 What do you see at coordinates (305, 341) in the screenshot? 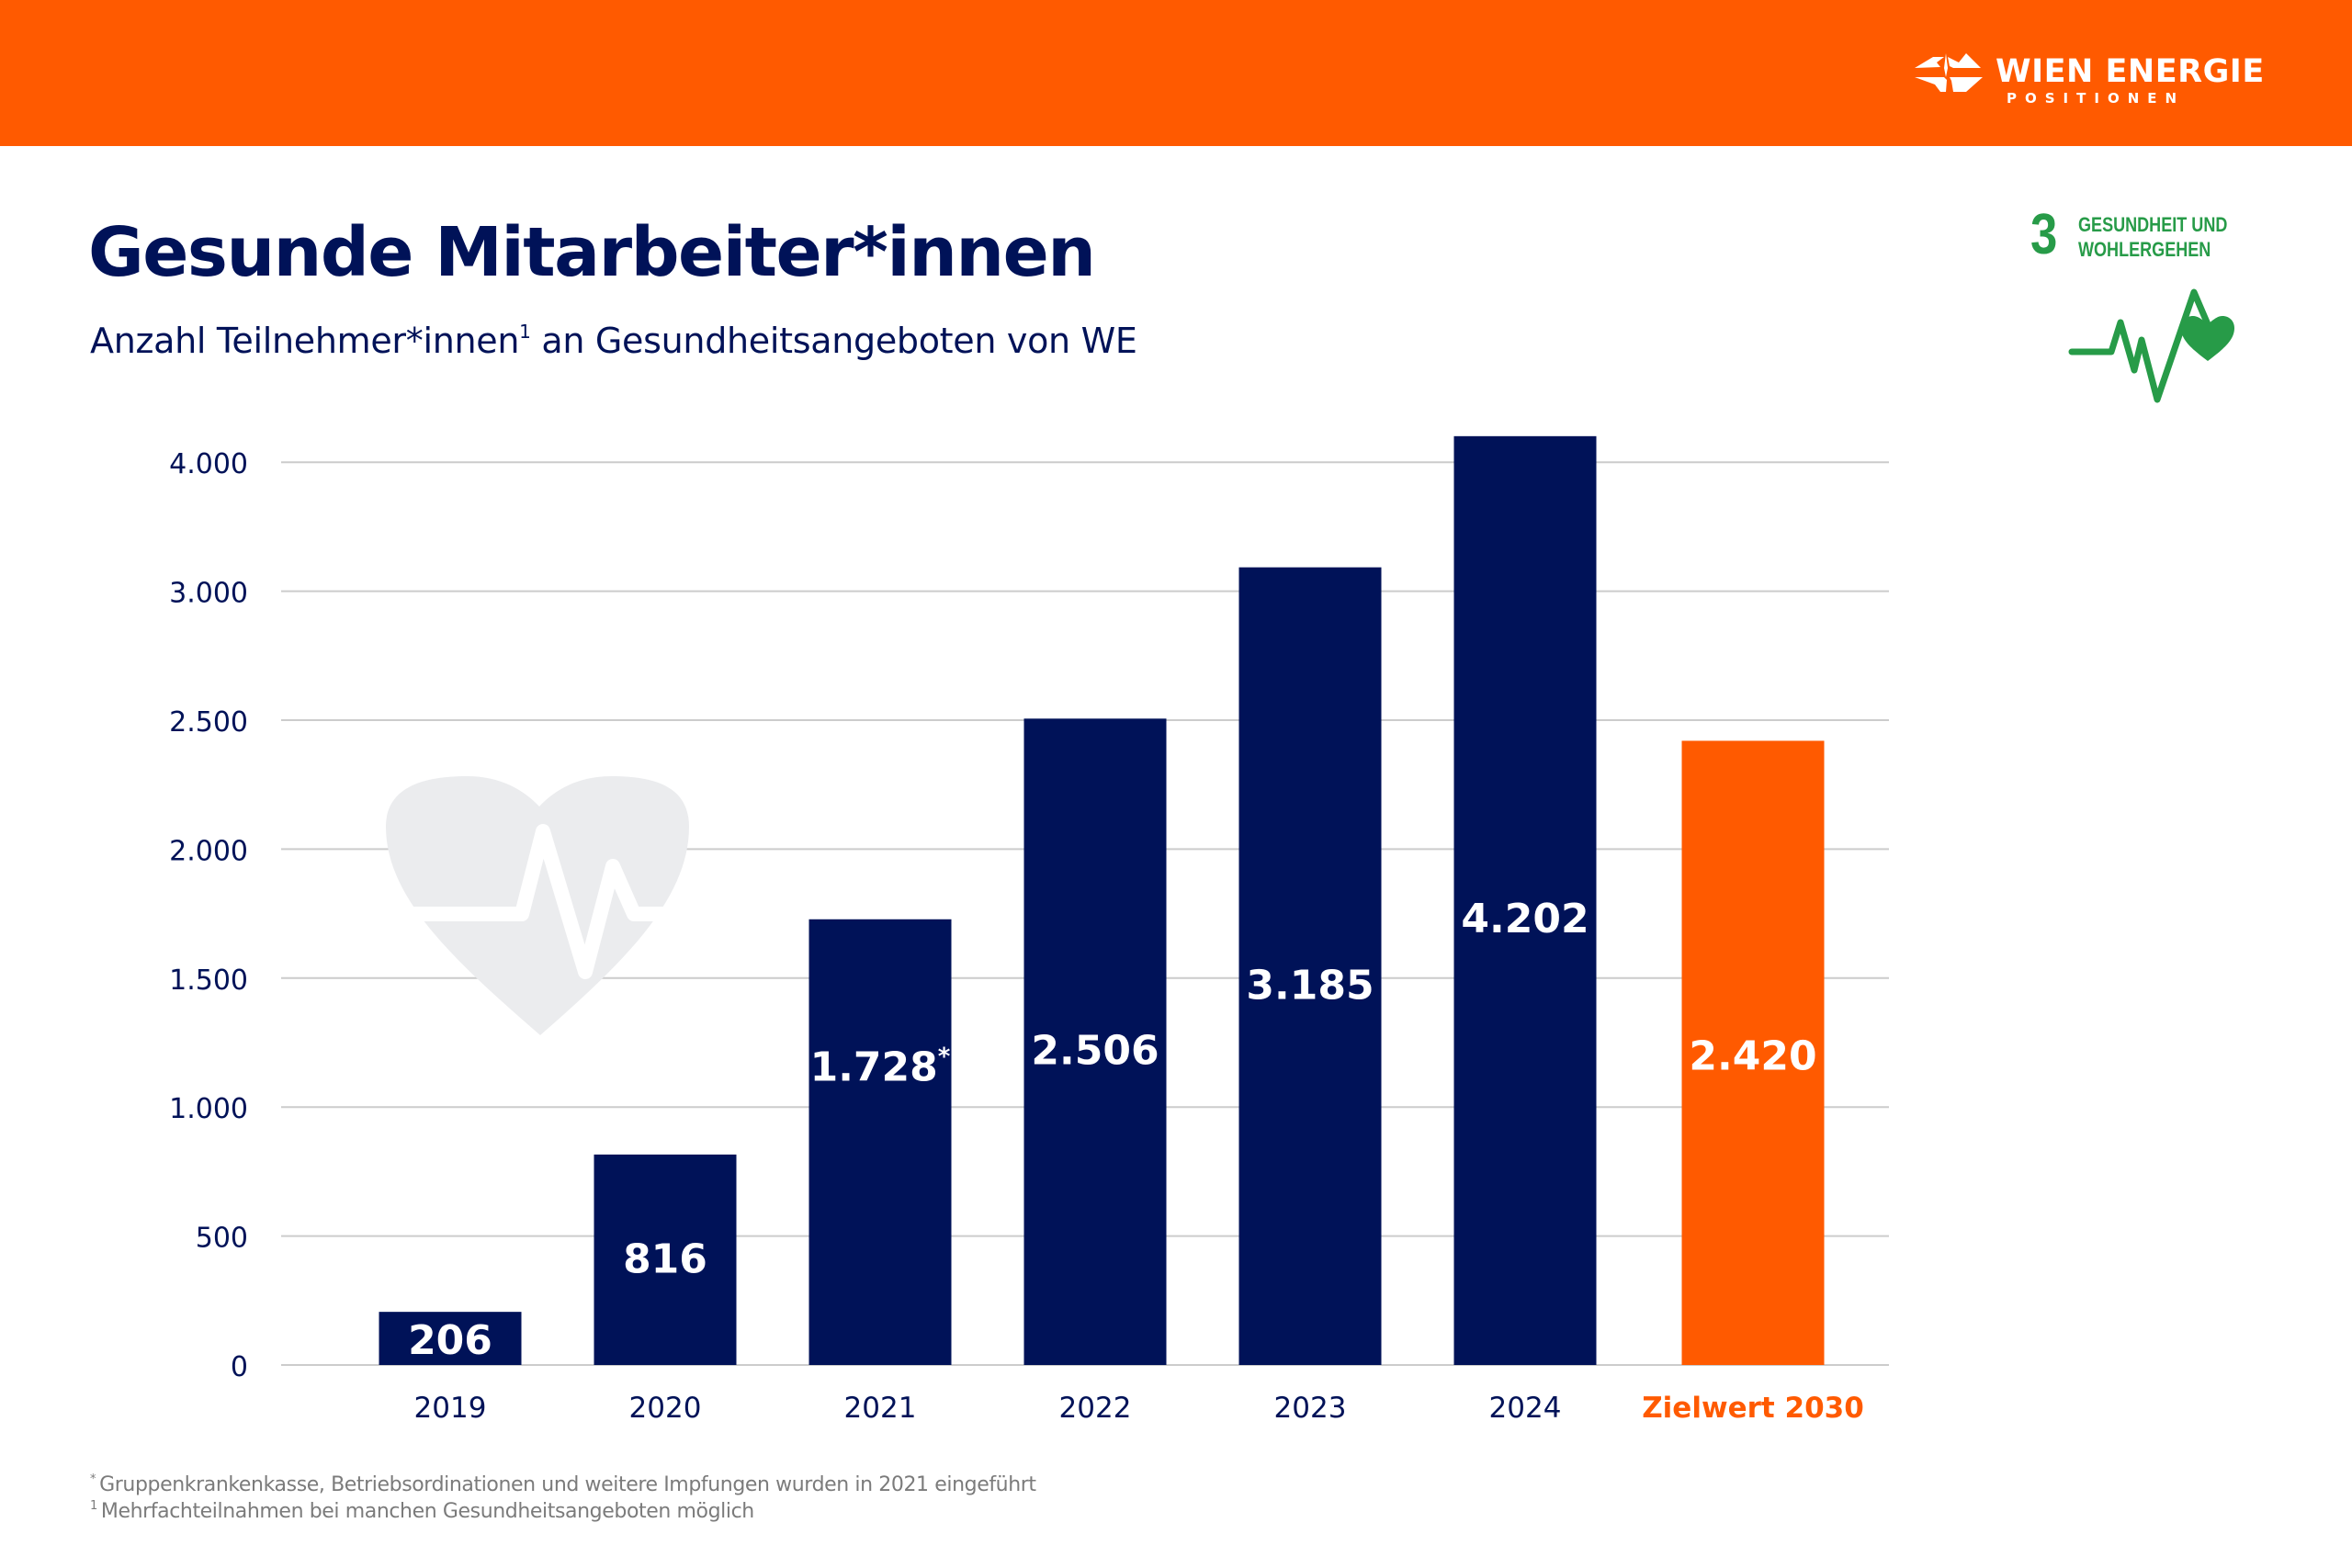
I see `subtitle-text: Anzahl Teilnehmer*innen` at bounding box center [305, 341].